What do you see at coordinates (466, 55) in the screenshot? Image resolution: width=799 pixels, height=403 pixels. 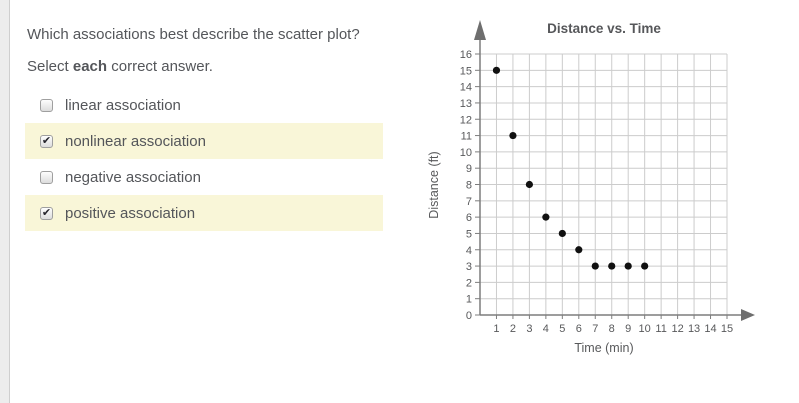 I see `svg-text: 16` at bounding box center [466, 55].